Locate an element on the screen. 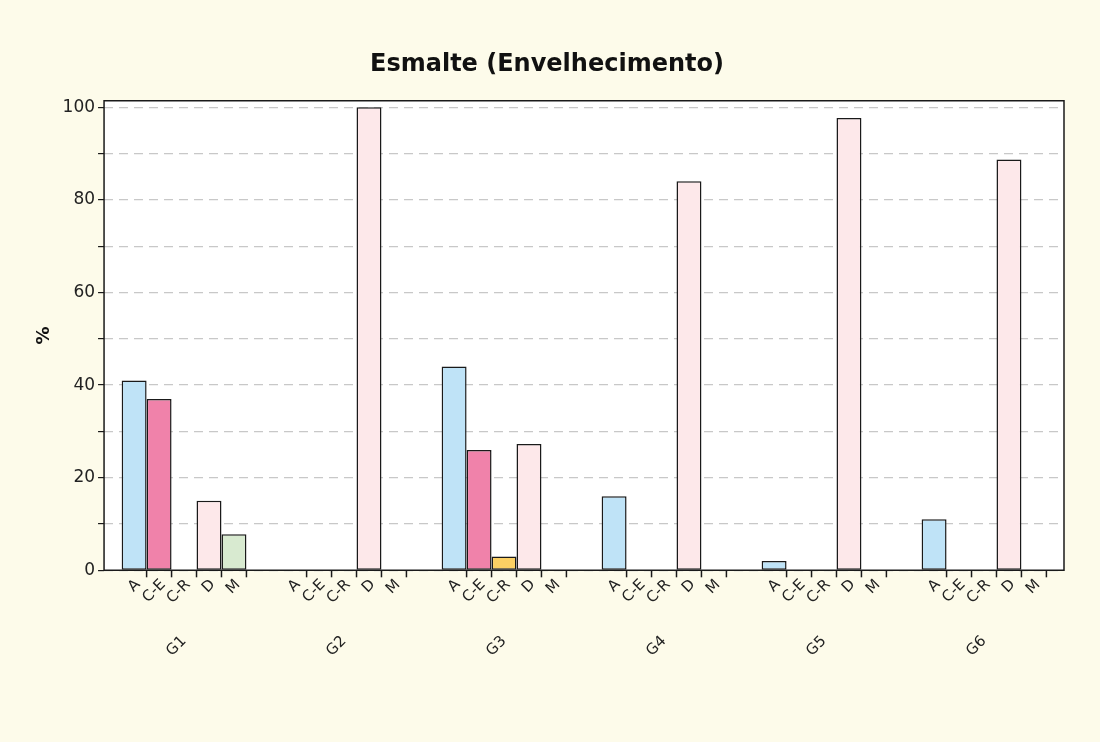  x-tick-label: G6 is located at coordinates (975, 645).